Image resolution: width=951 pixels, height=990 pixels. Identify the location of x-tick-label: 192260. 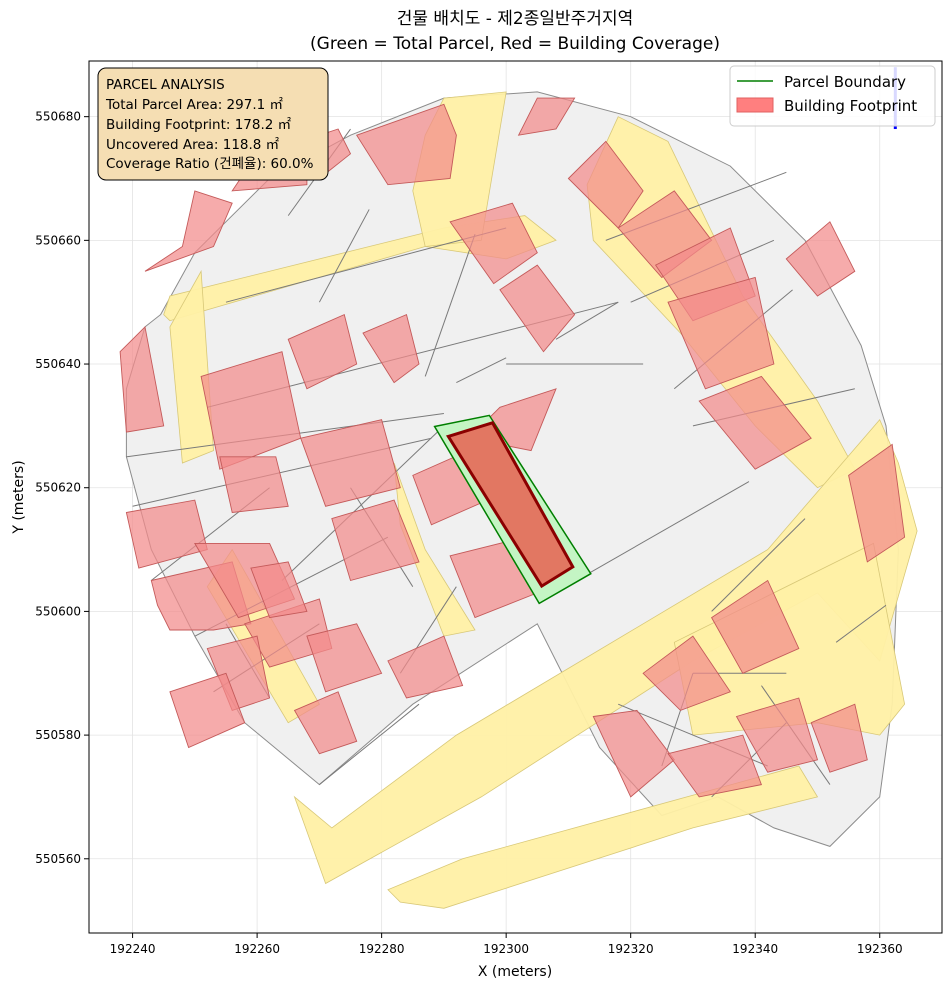
(257, 949).